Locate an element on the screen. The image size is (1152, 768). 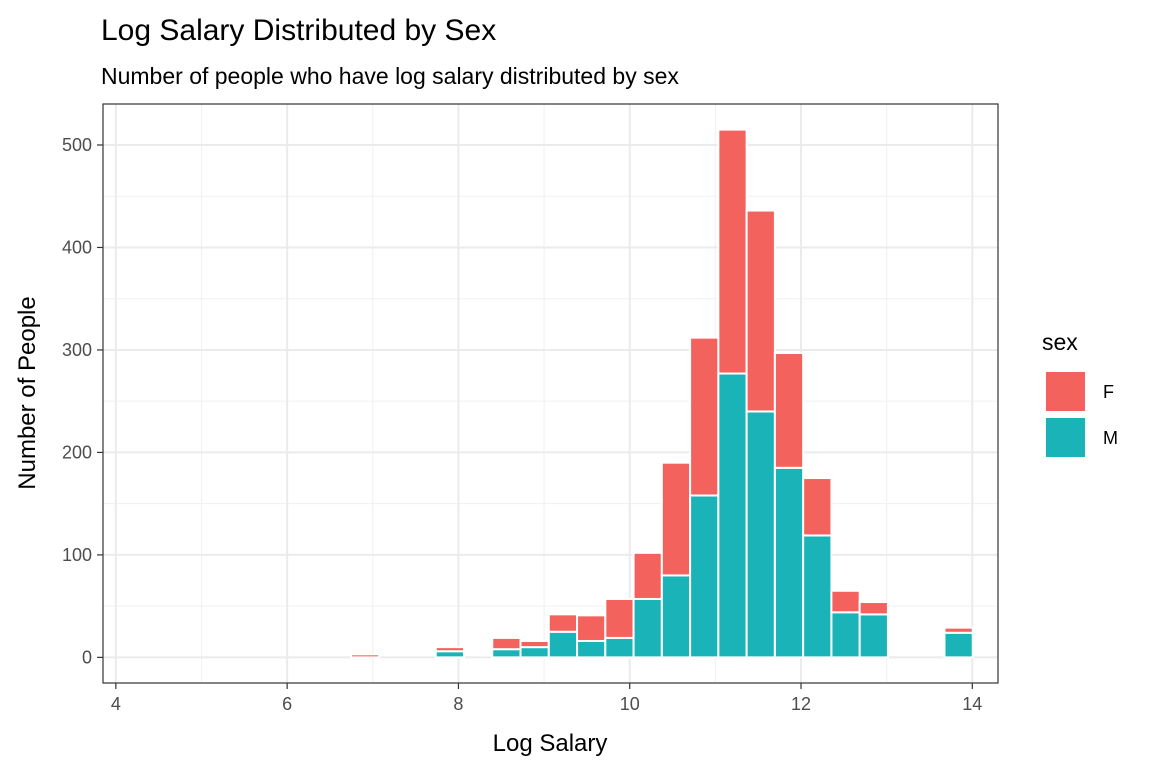
y-tick-label: 100 is located at coordinates (77, 555).